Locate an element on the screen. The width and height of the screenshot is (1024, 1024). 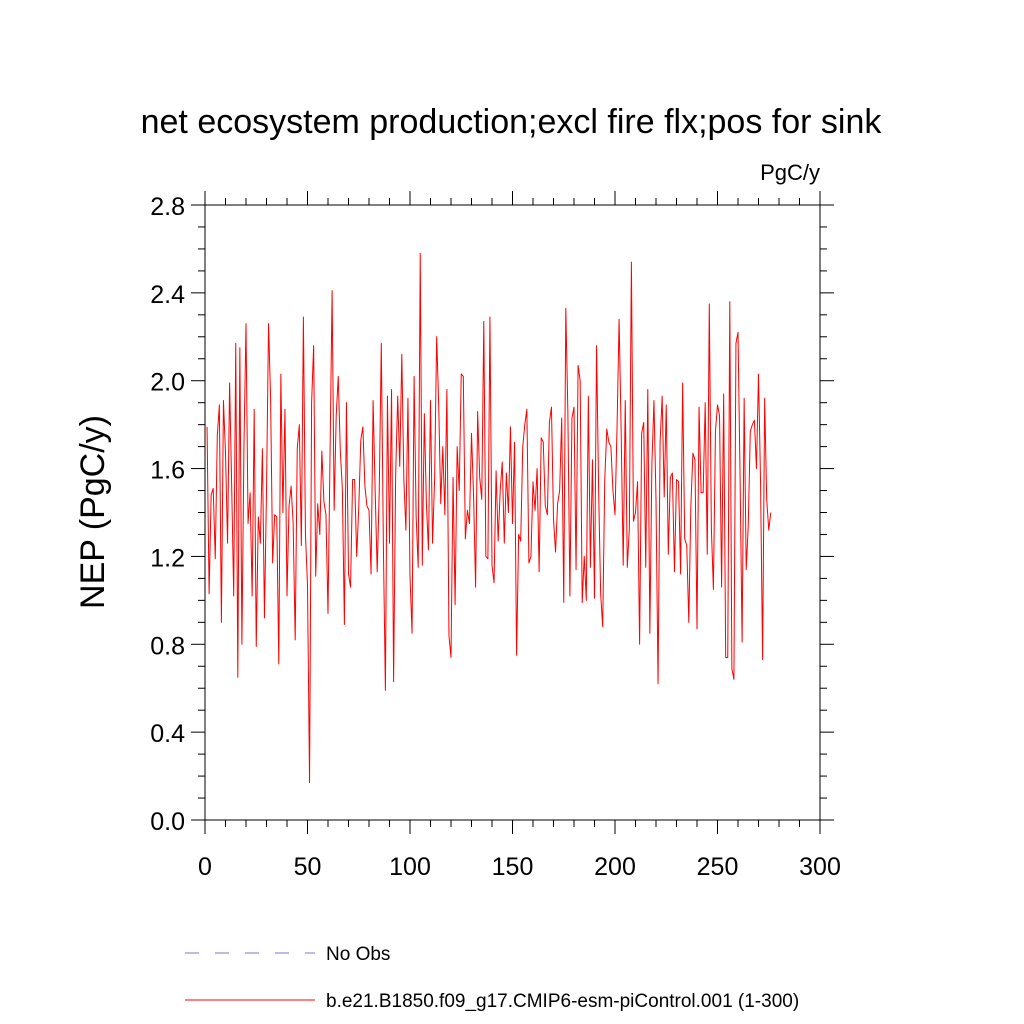
y-tick-label: 0.0 is located at coordinates (167, 822).